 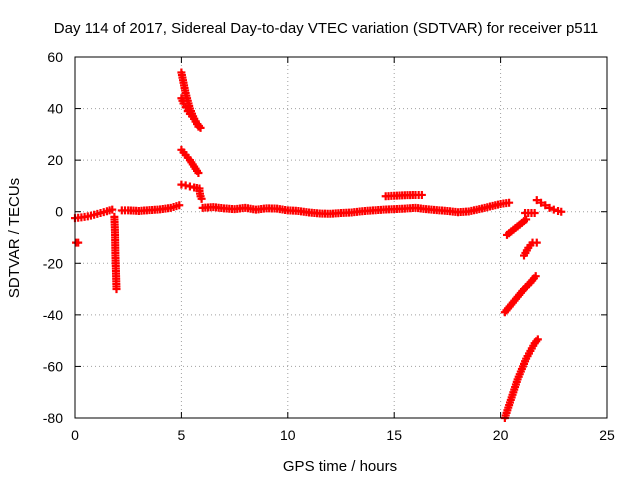 I want to click on x-tick-label: 5, so click(x=182, y=435).